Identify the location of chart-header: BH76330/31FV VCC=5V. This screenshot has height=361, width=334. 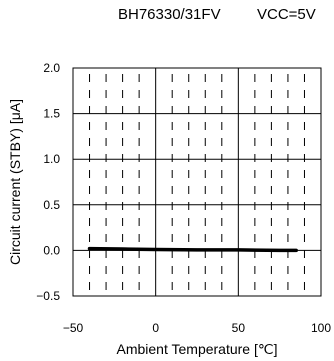
(167, 17).